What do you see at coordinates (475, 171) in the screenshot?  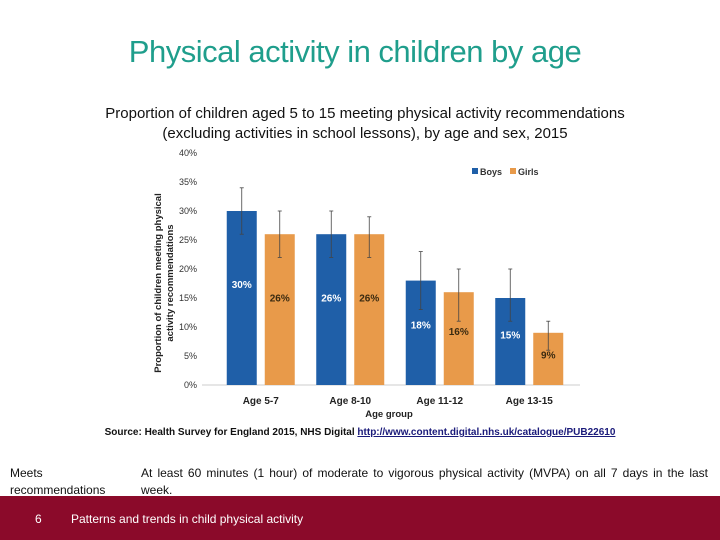 I see `legend-swatch-boys` at bounding box center [475, 171].